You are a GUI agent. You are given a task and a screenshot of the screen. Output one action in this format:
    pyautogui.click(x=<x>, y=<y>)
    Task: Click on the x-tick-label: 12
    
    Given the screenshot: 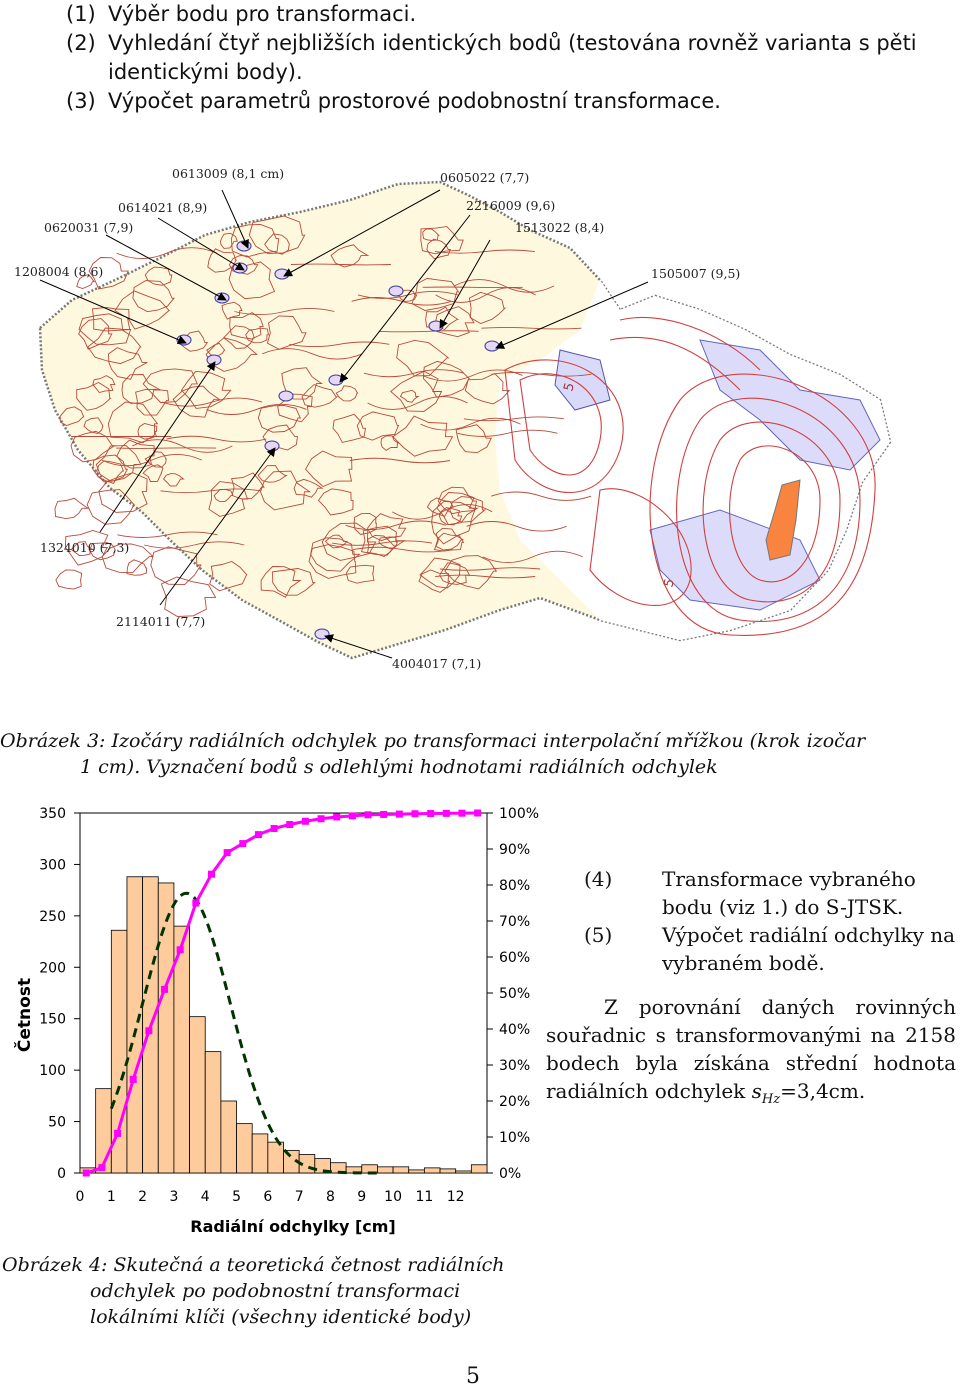 What is the action you would take?
    pyautogui.click(x=456, y=1197)
    